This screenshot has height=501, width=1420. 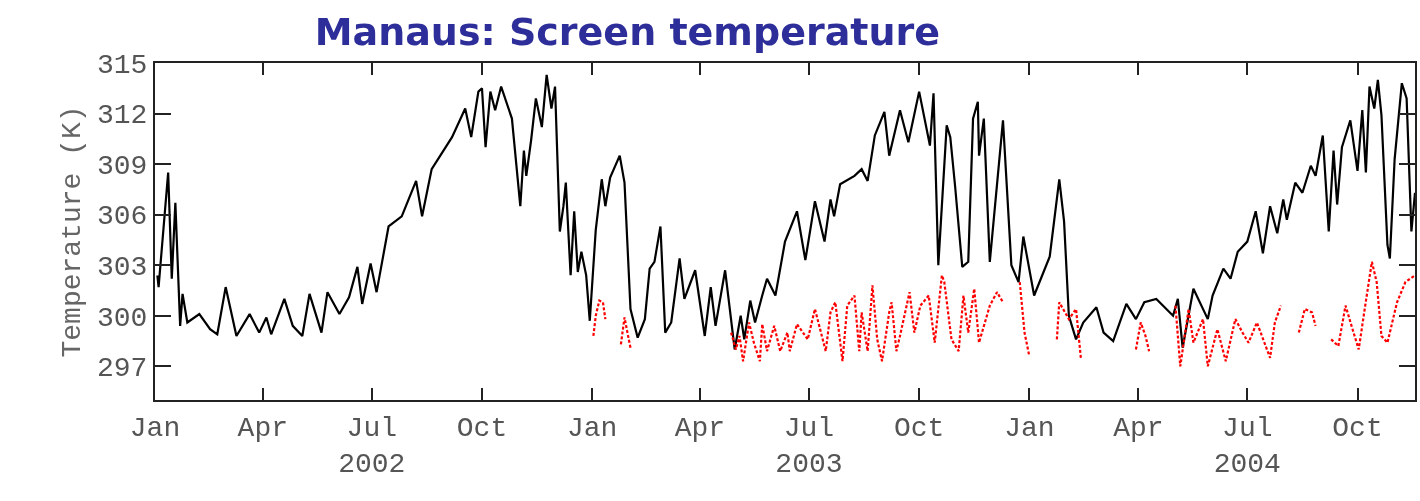 What do you see at coordinates (1247, 446) in the screenshot?
I see `x-tick-label: Jul 2004` at bounding box center [1247, 446].